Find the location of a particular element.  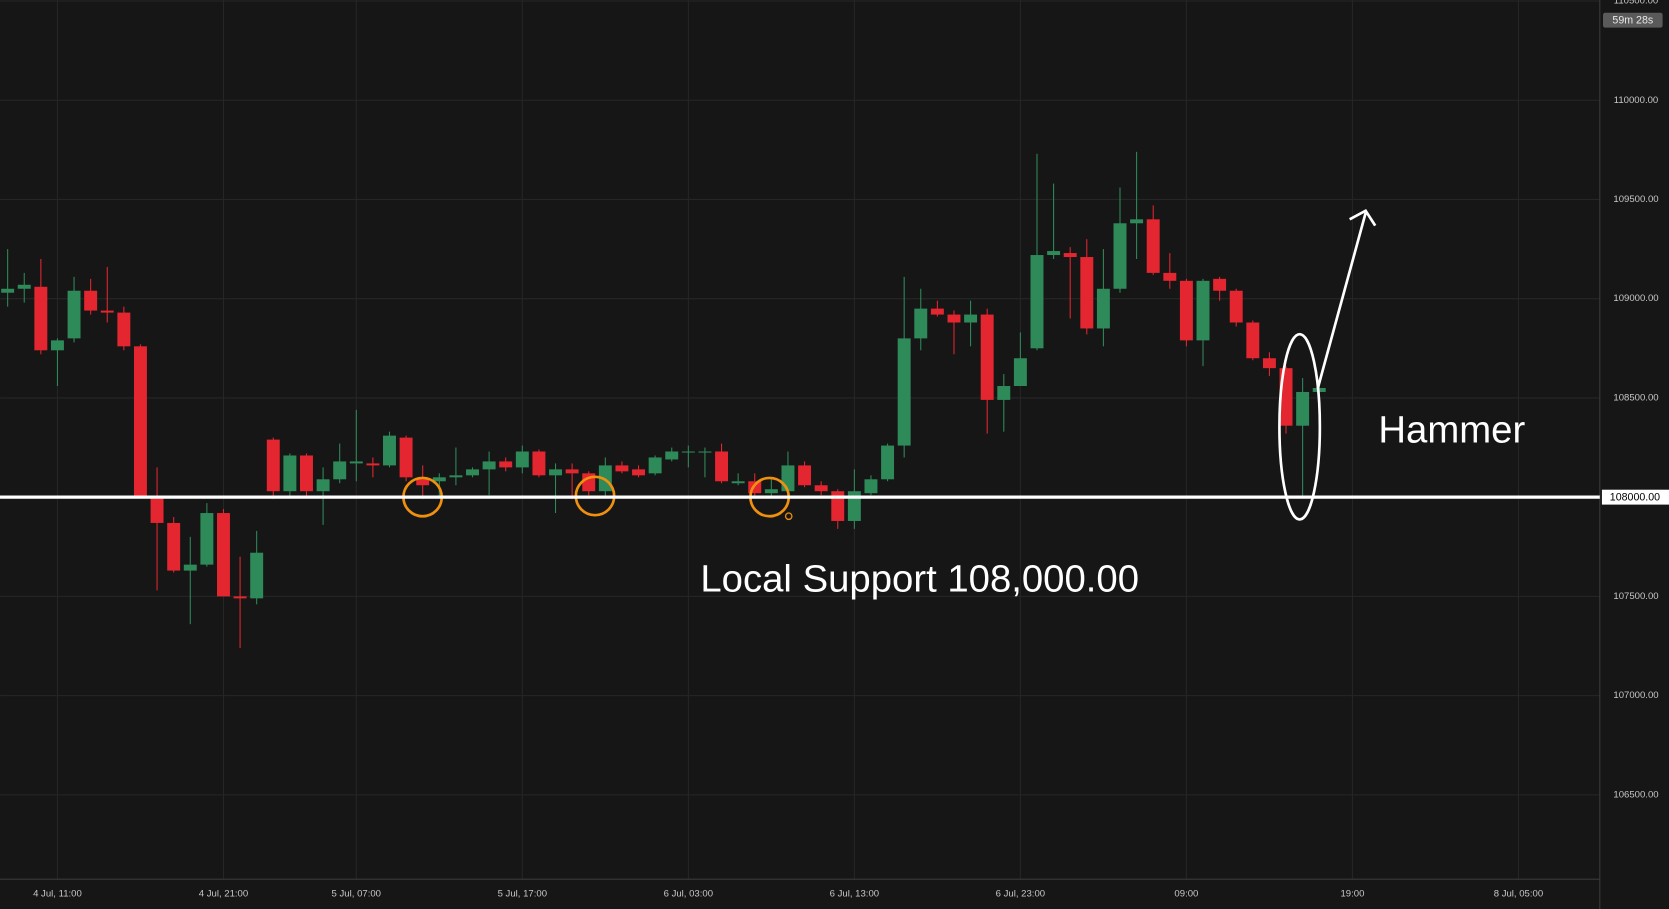

y-tick-label: 109000.00 is located at coordinates (1635, 298).